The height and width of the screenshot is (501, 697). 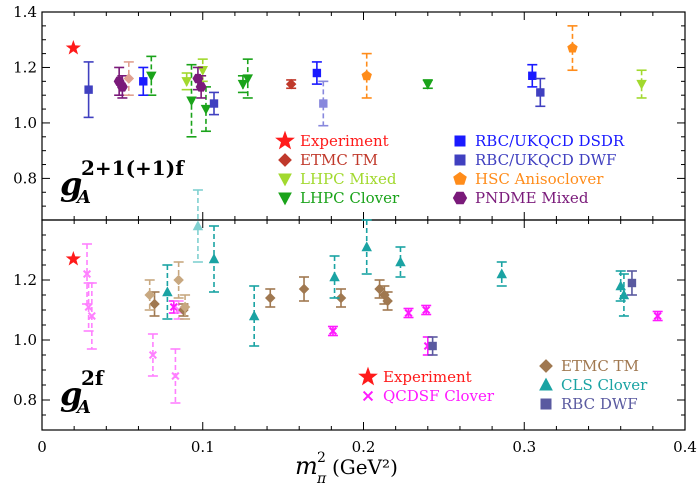 What do you see at coordinates (25, 280) in the screenshot?
I see `y-tick-label: 1.2` at bounding box center [25, 280].